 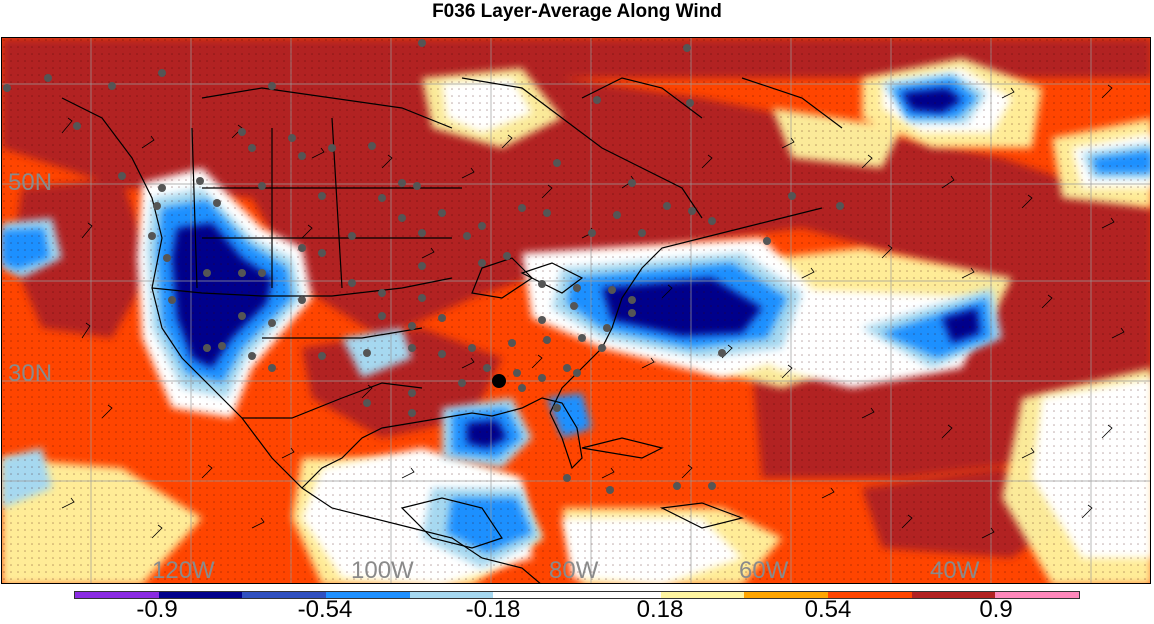 I want to click on lon-label-100w: 100W, so click(x=382, y=570).